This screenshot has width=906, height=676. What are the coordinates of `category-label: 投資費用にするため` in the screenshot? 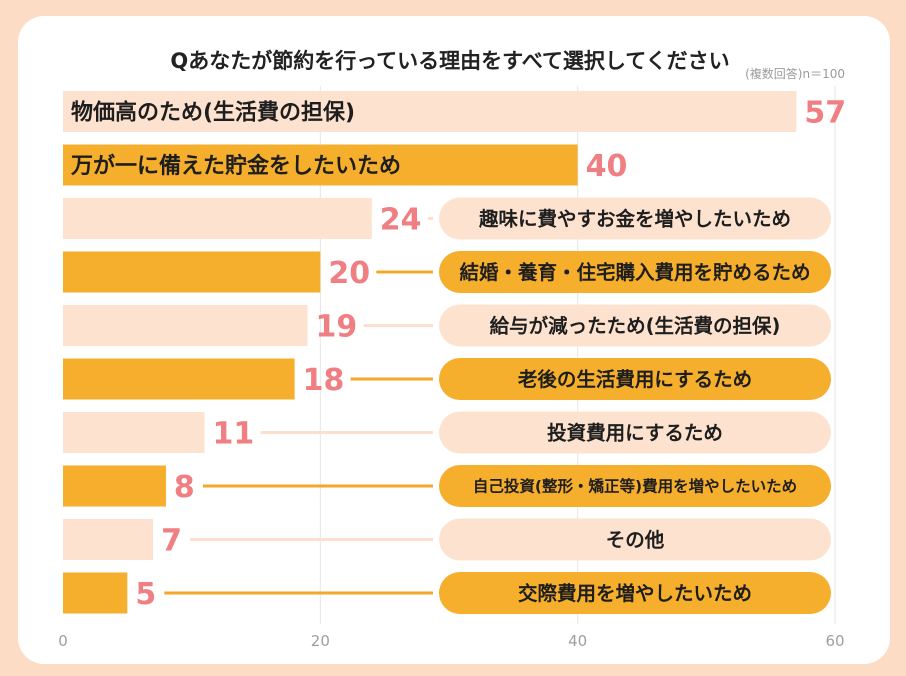 It's located at (635, 433).